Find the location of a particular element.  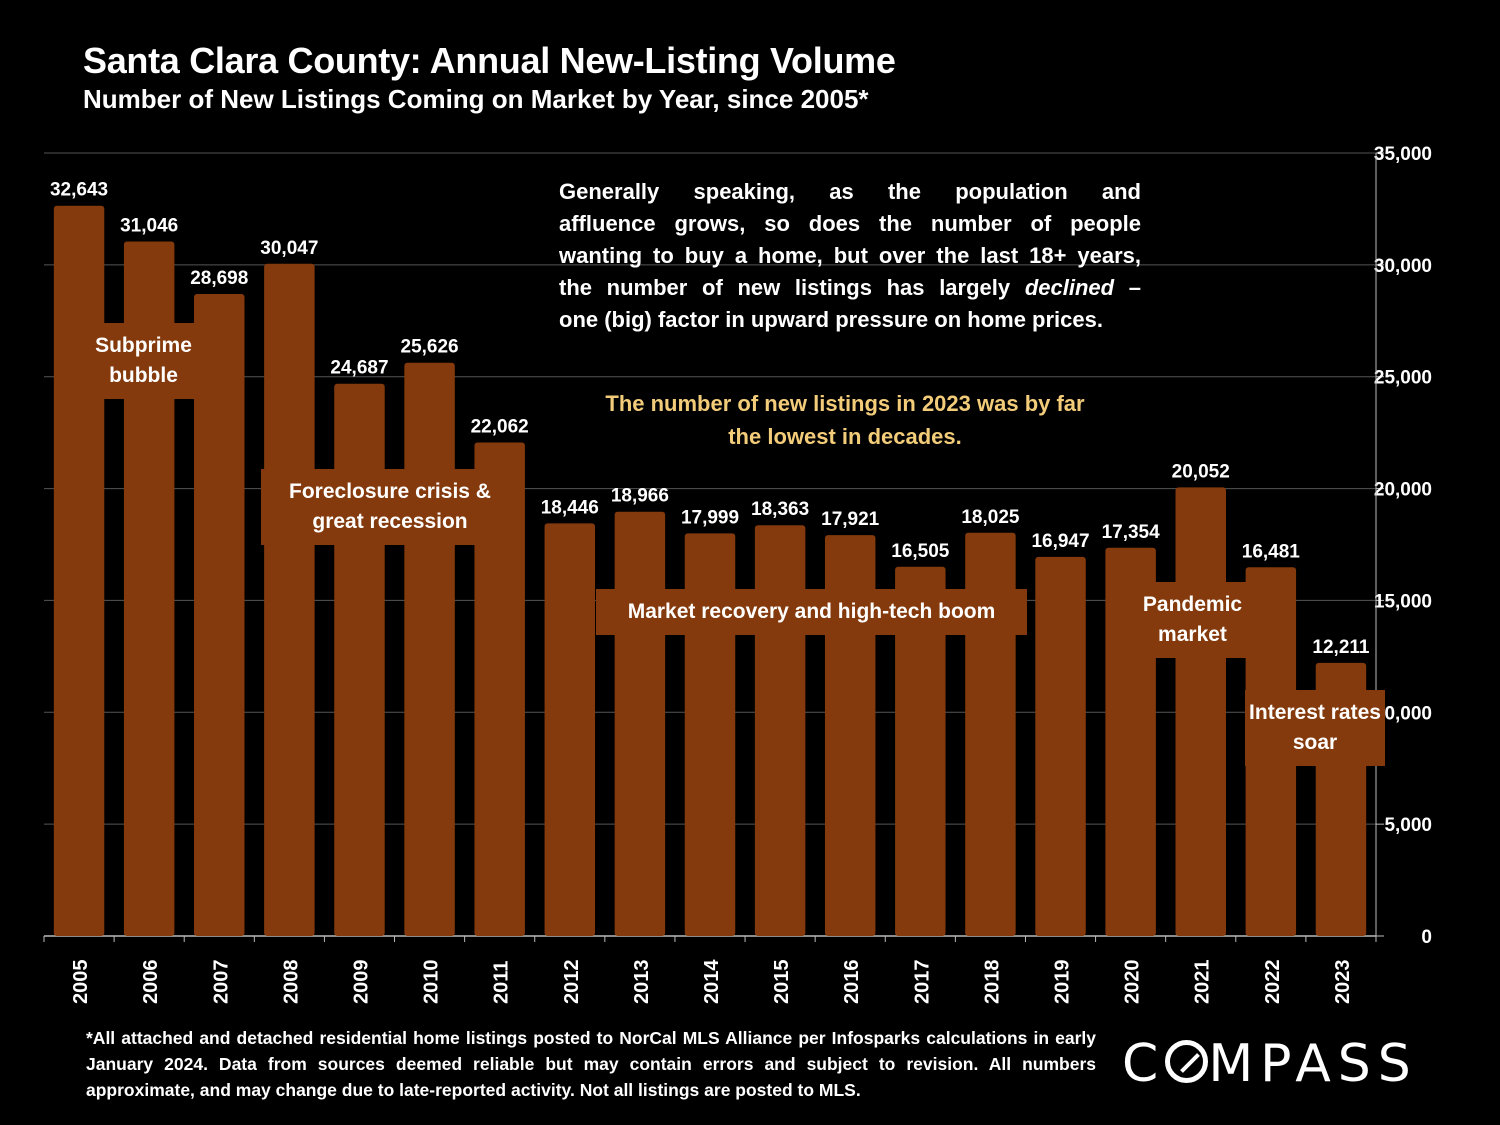

logo-text-start: C is located at coordinates (1144, 1064).